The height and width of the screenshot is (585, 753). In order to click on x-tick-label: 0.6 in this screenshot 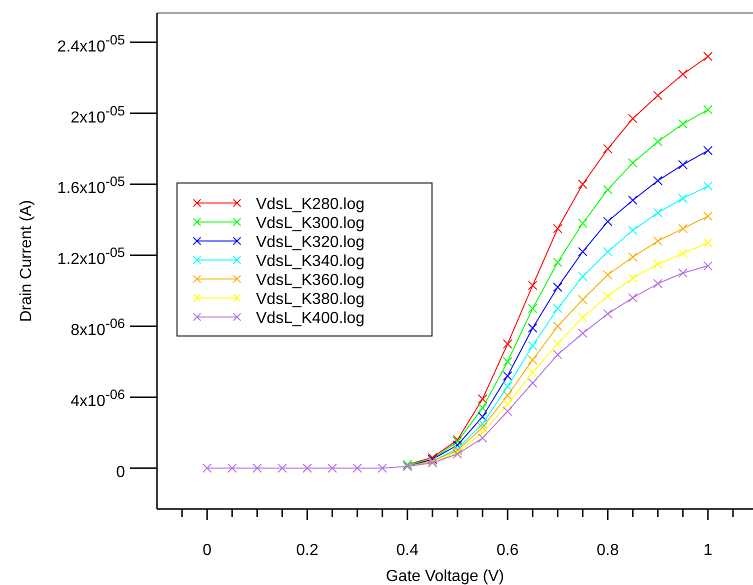, I will do `click(507, 550)`.